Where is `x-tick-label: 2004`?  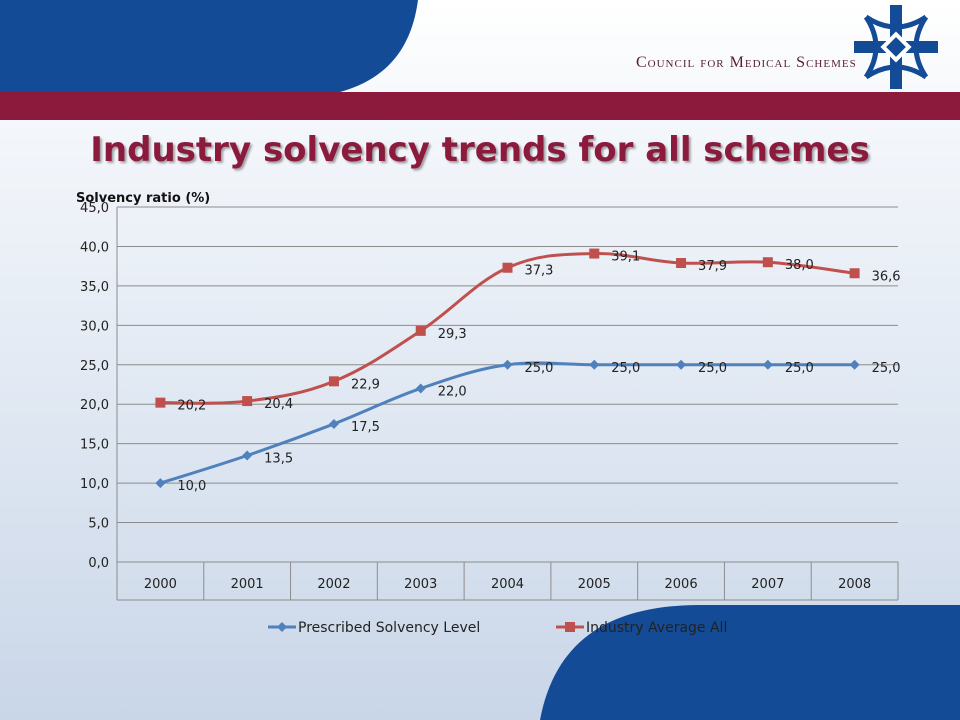
x-tick-label: 2004 is located at coordinates (507, 584).